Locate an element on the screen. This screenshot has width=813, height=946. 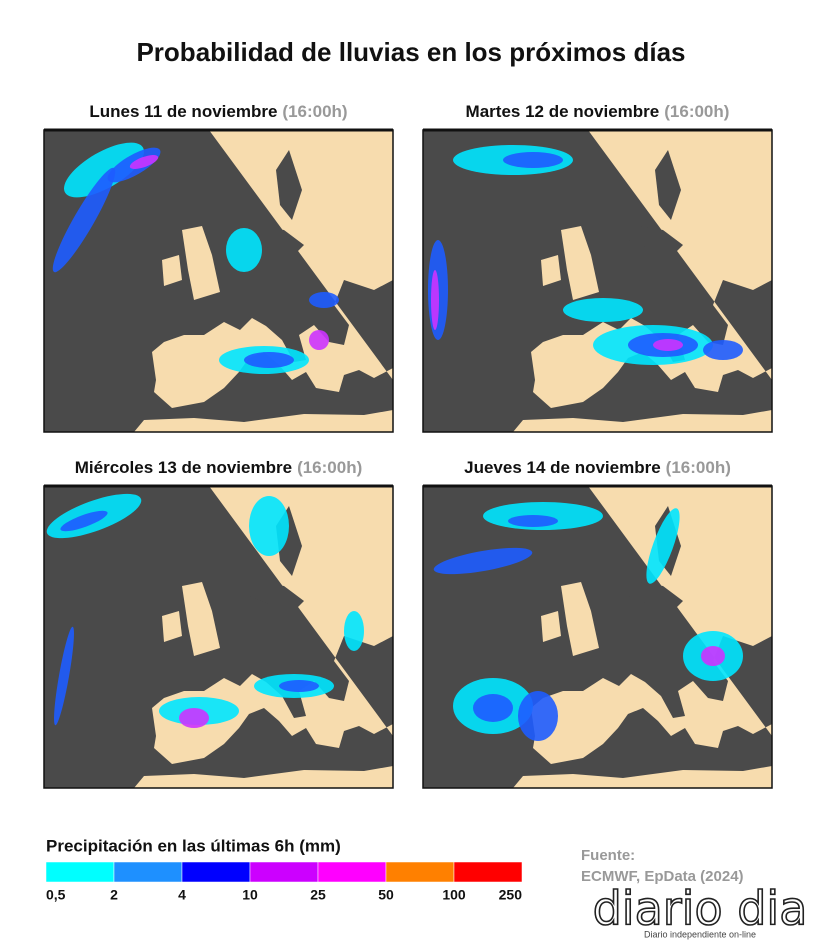
logo: diario dia is located at coordinates (700, 909).